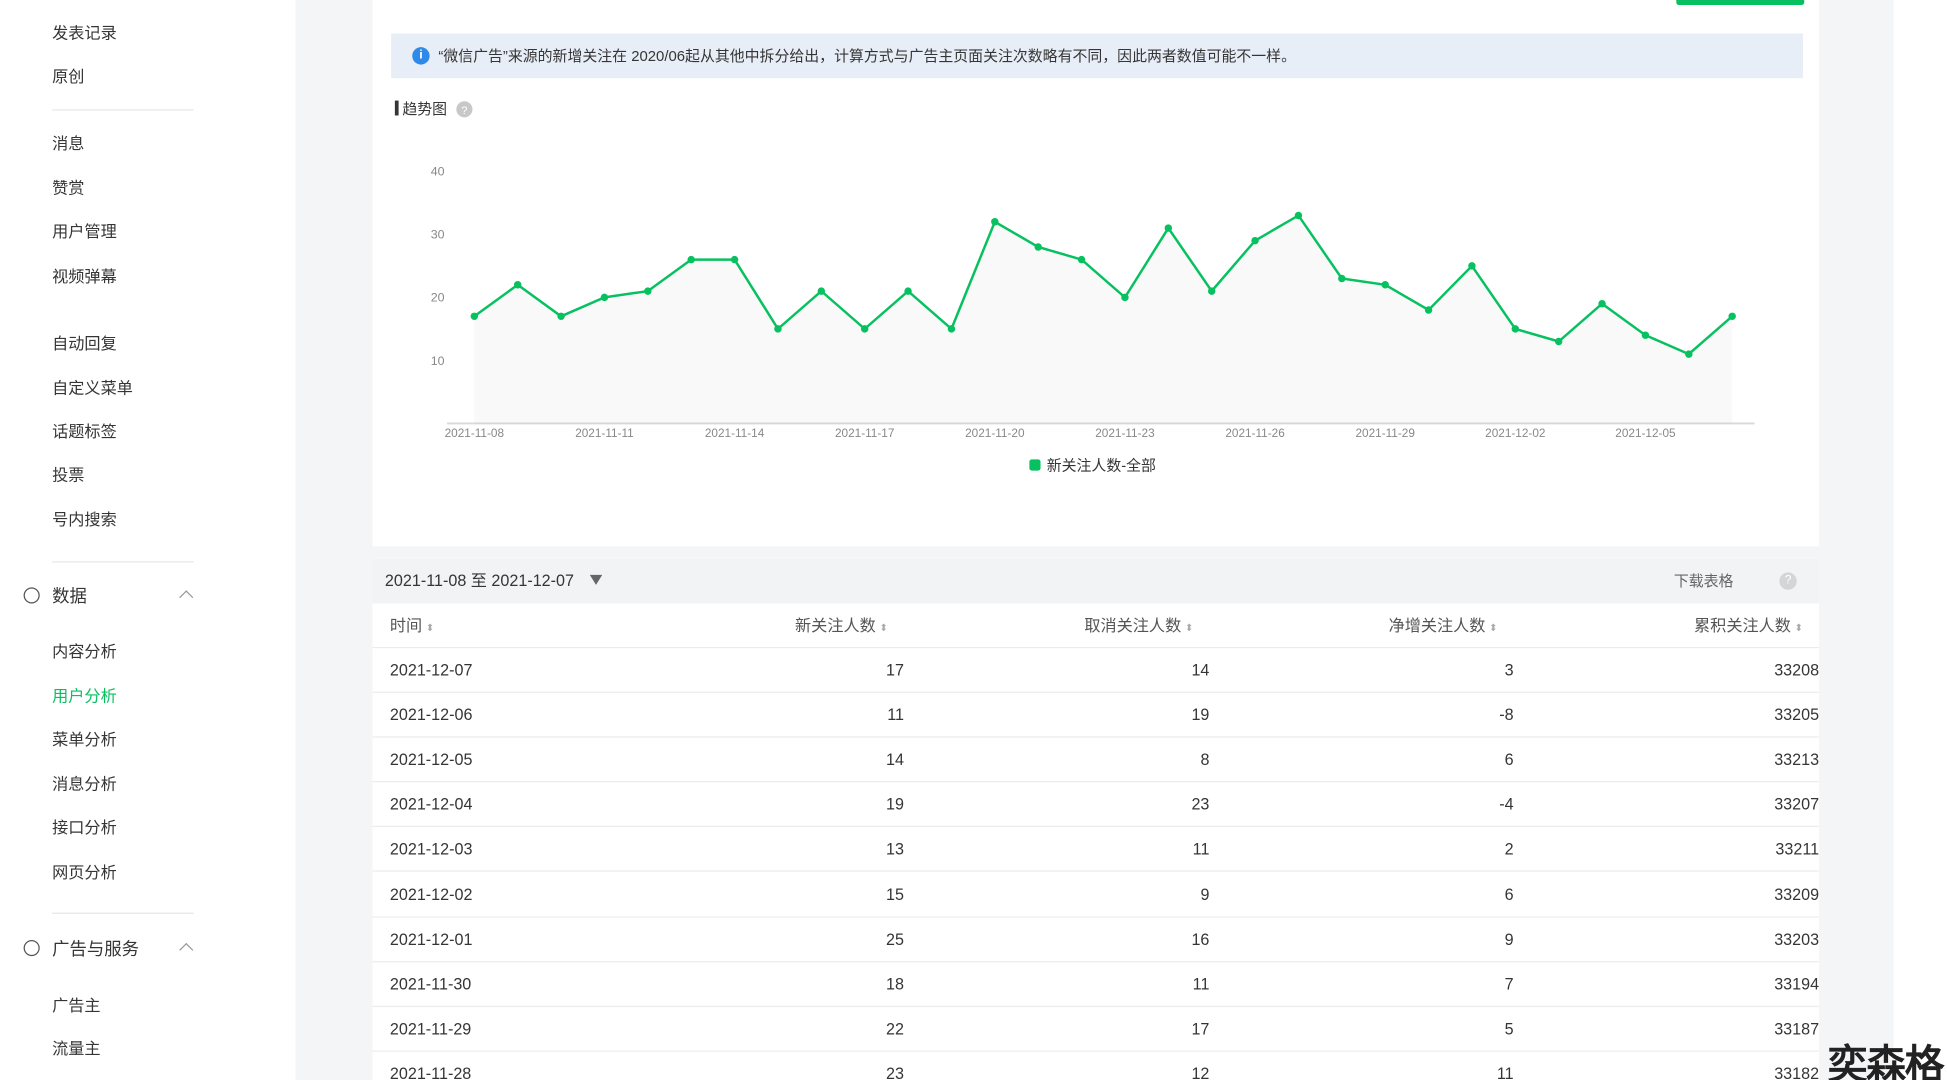 The height and width of the screenshot is (1080, 1947). Describe the element at coordinates (479, 581) in the screenshot. I see `date-range: 2021-11-08 至 2021-12-07` at that location.